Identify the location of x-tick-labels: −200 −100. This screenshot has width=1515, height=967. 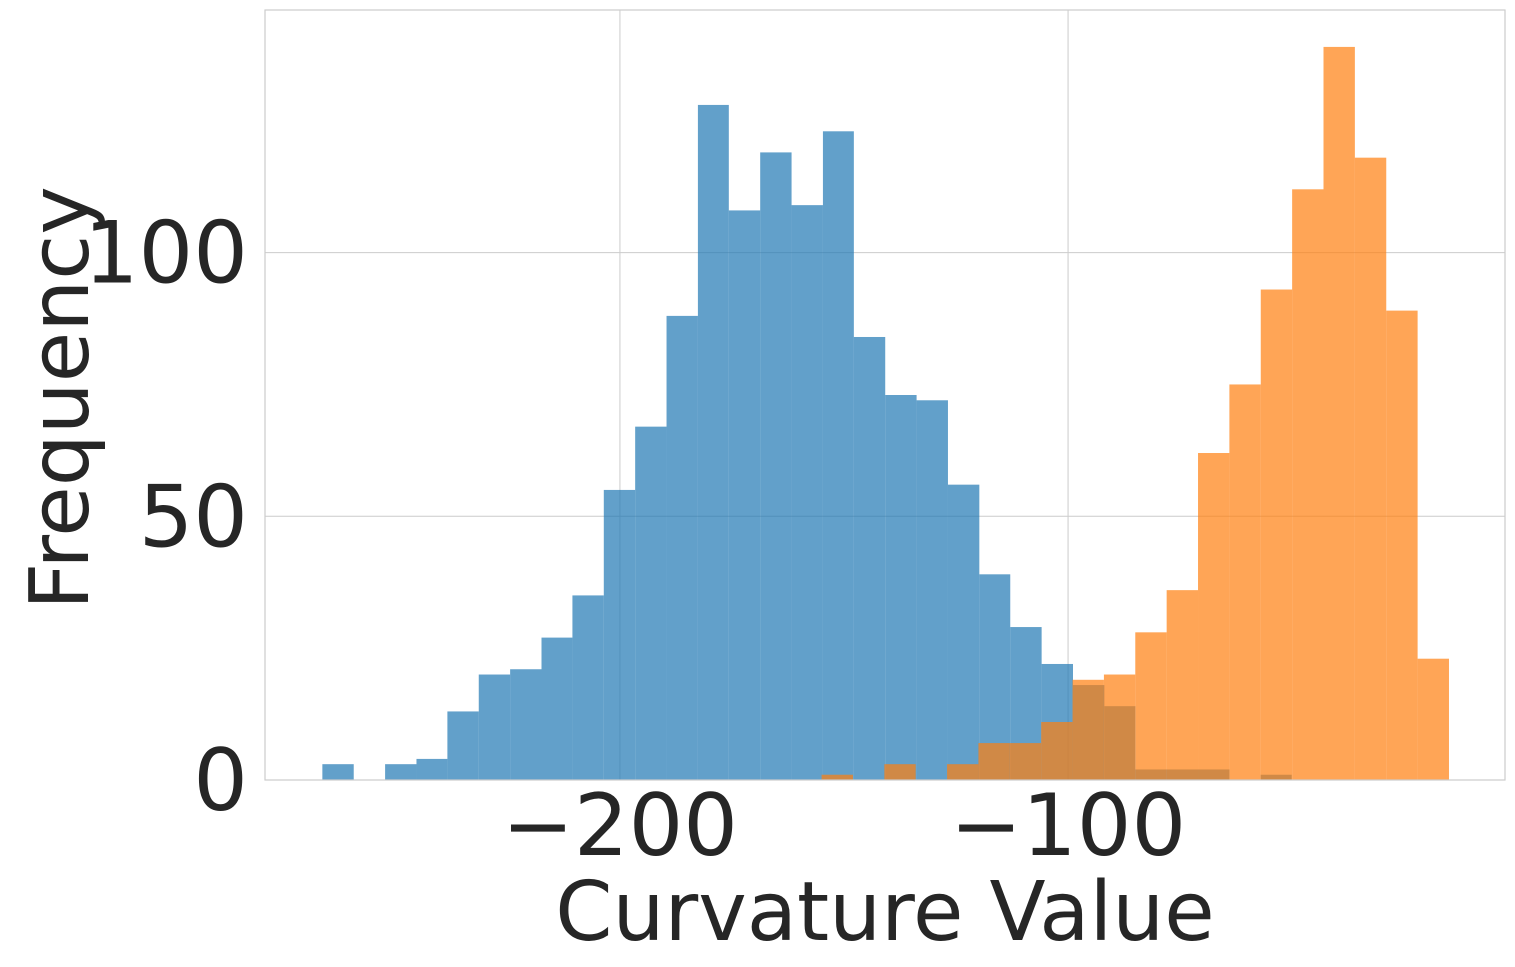
(844, 826).